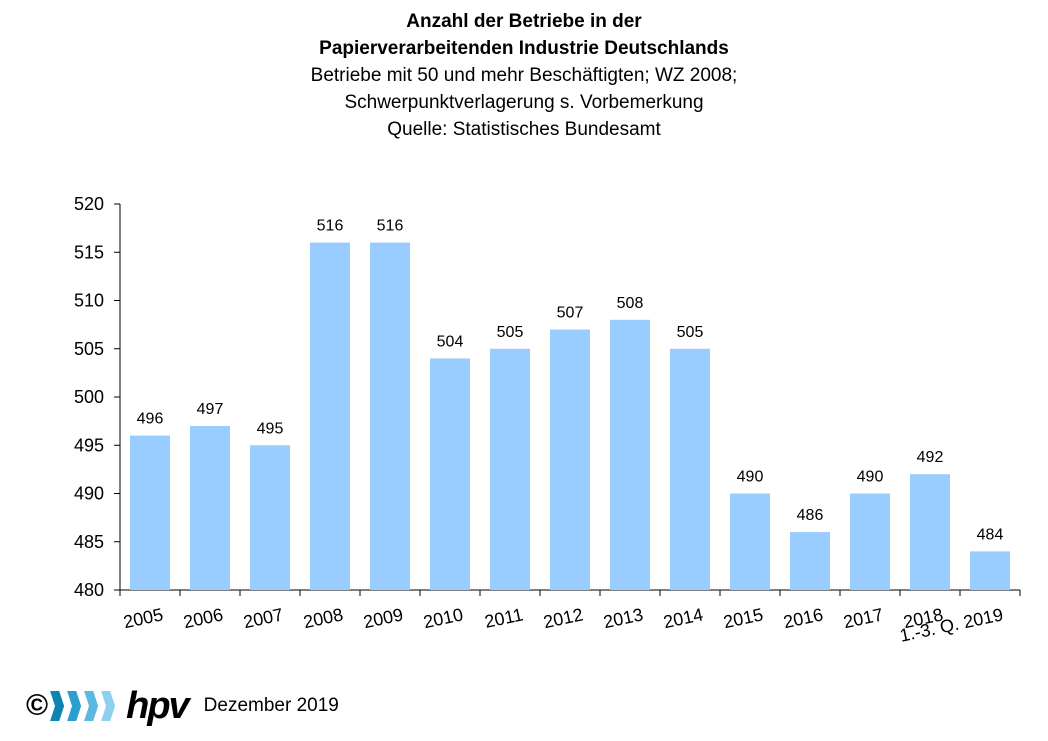 Image resolution: width=1048 pixels, height=741 pixels. Describe the element at coordinates (158, 706) in the screenshot. I see `hpv-logo-text: hpv` at that location.